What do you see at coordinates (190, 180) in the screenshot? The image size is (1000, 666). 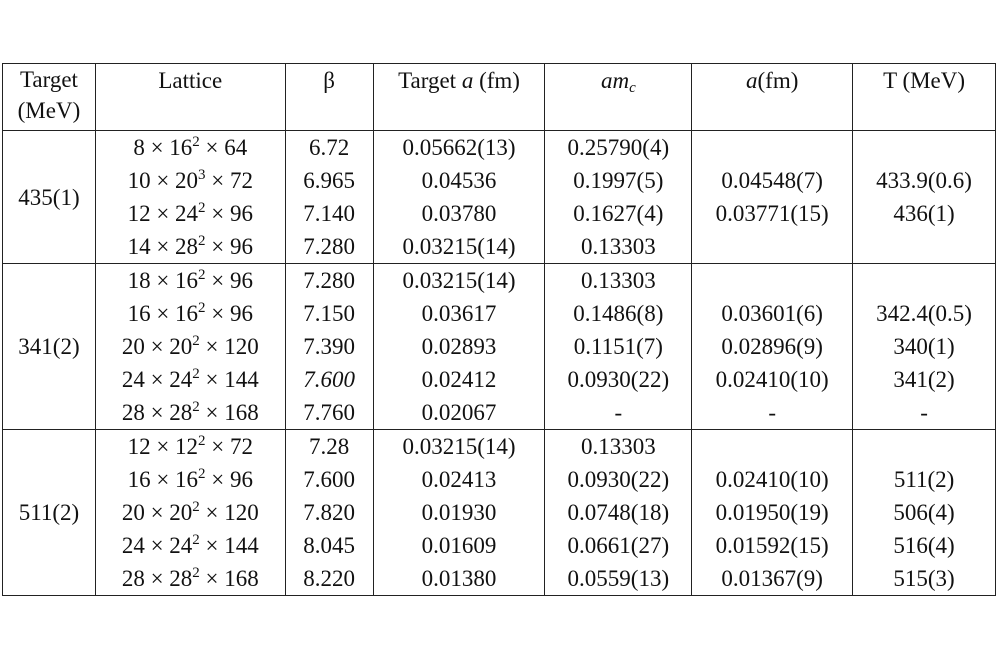 I see `lattice-cell: 10 × 203 × 72` at bounding box center [190, 180].